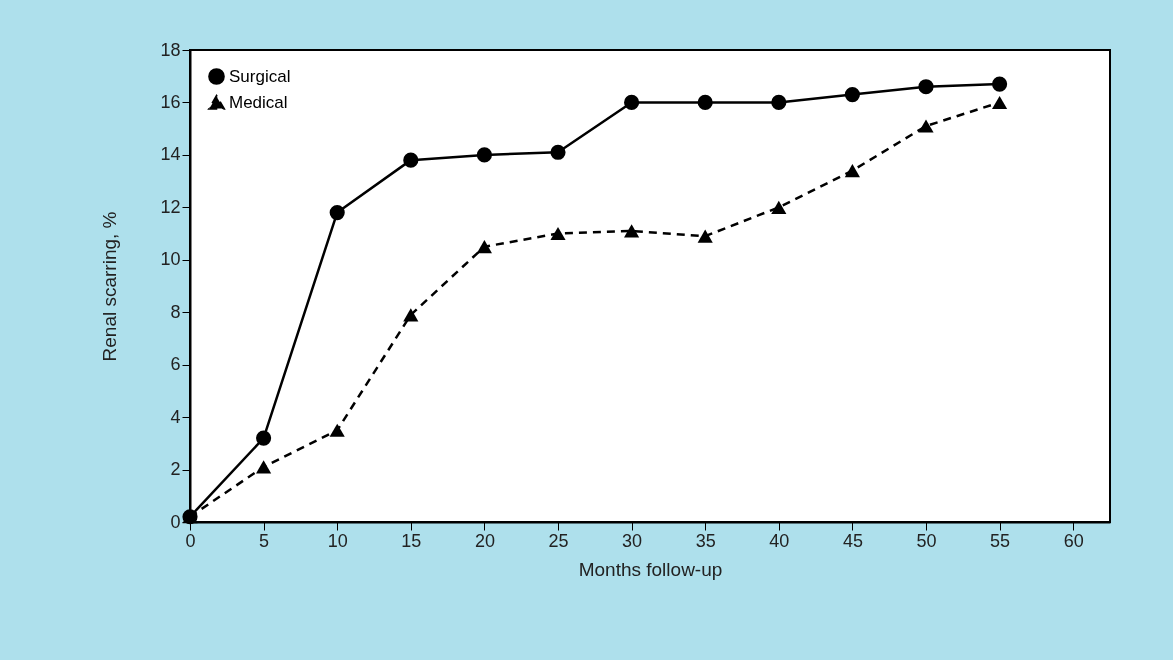 The height and width of the screenshot is (660, 1173). I want to click on y-axis-title: Renal scarring, %, so click(110, 286).